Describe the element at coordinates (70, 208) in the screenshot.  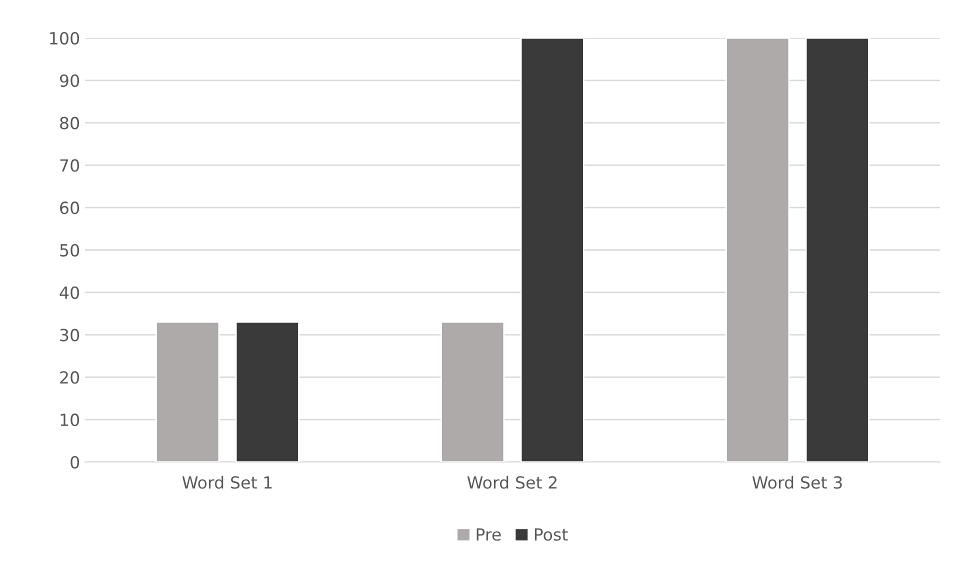
I see `y-tick-label: 60` at that location.